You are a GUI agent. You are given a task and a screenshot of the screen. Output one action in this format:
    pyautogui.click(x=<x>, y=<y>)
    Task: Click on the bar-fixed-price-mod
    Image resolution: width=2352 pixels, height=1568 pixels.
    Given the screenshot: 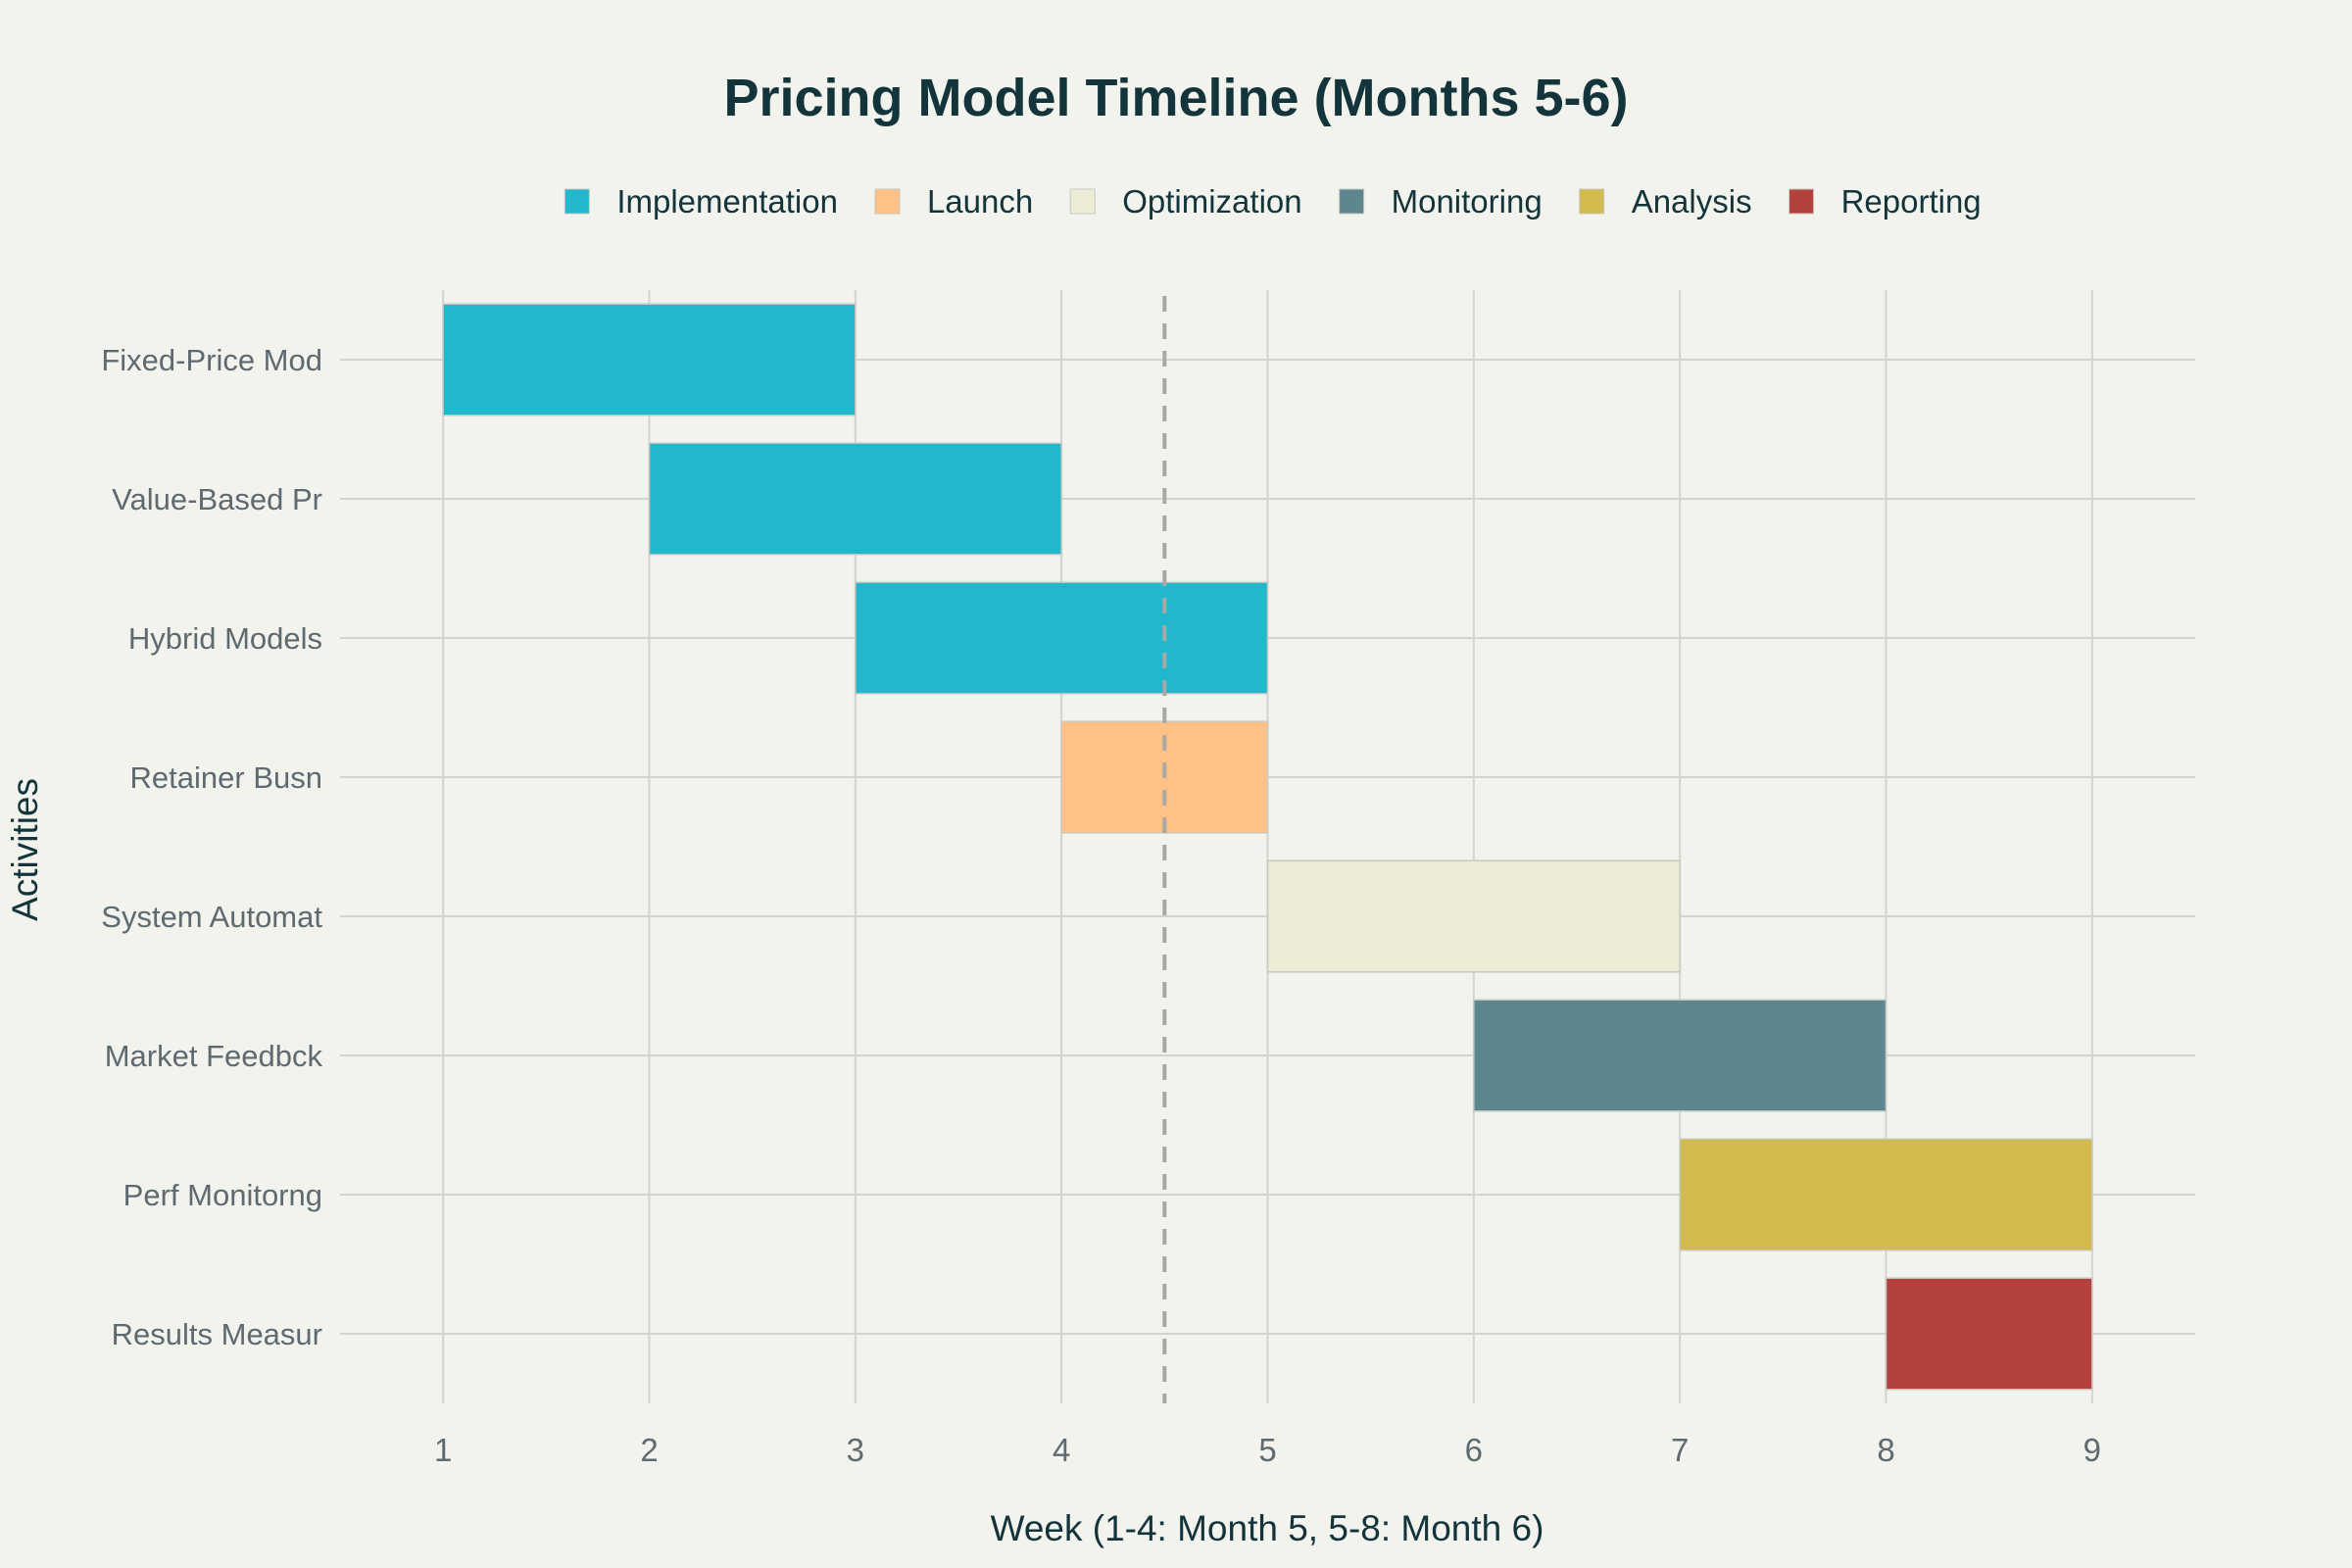 What is the action you would take?
    pyautogui.click(x=649, y=359)
    